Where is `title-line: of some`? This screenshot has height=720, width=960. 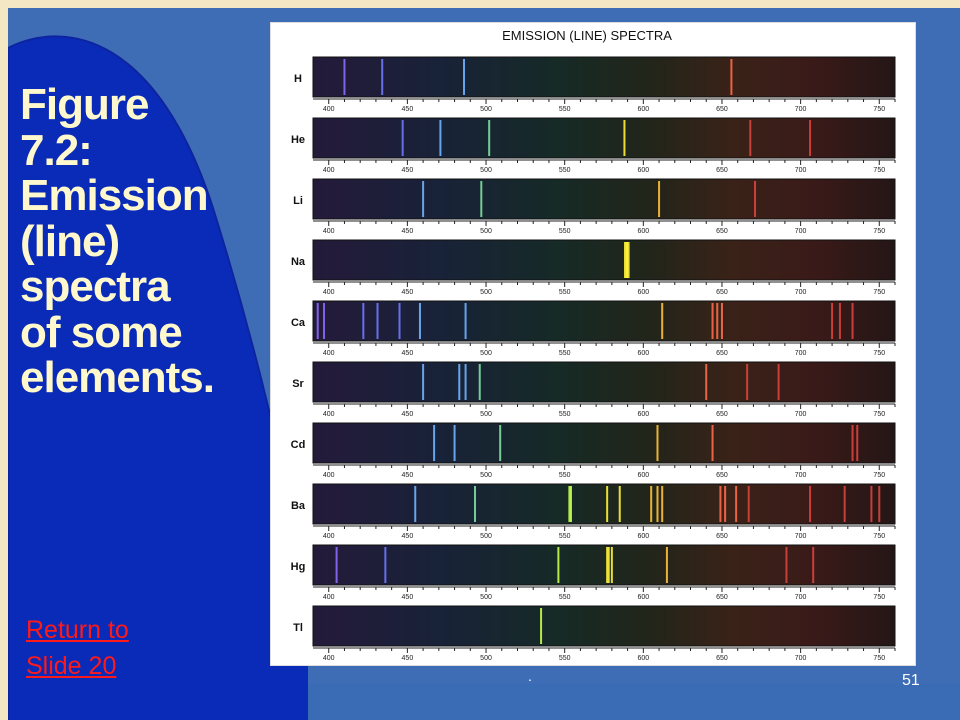
title-line: of some is located at coordinates (101, 332).